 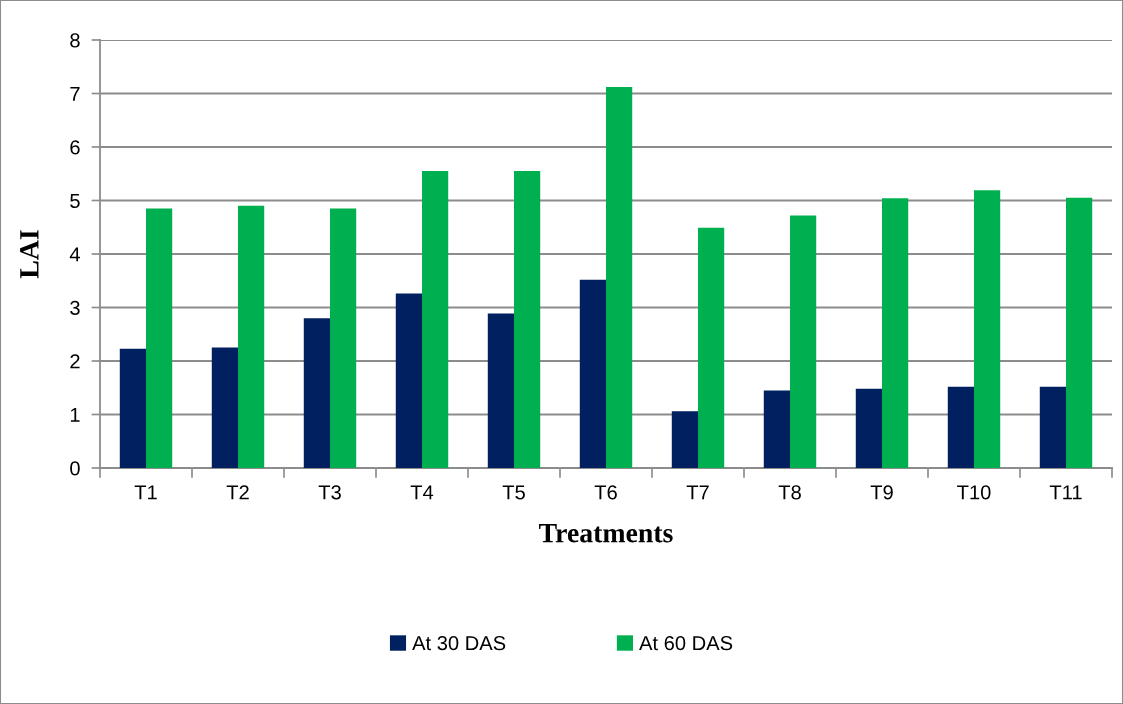 What do you see at coordinates (881, 492) in the screenshot?
I see `x-tick-label: T9` at bounding box center [881, 492].